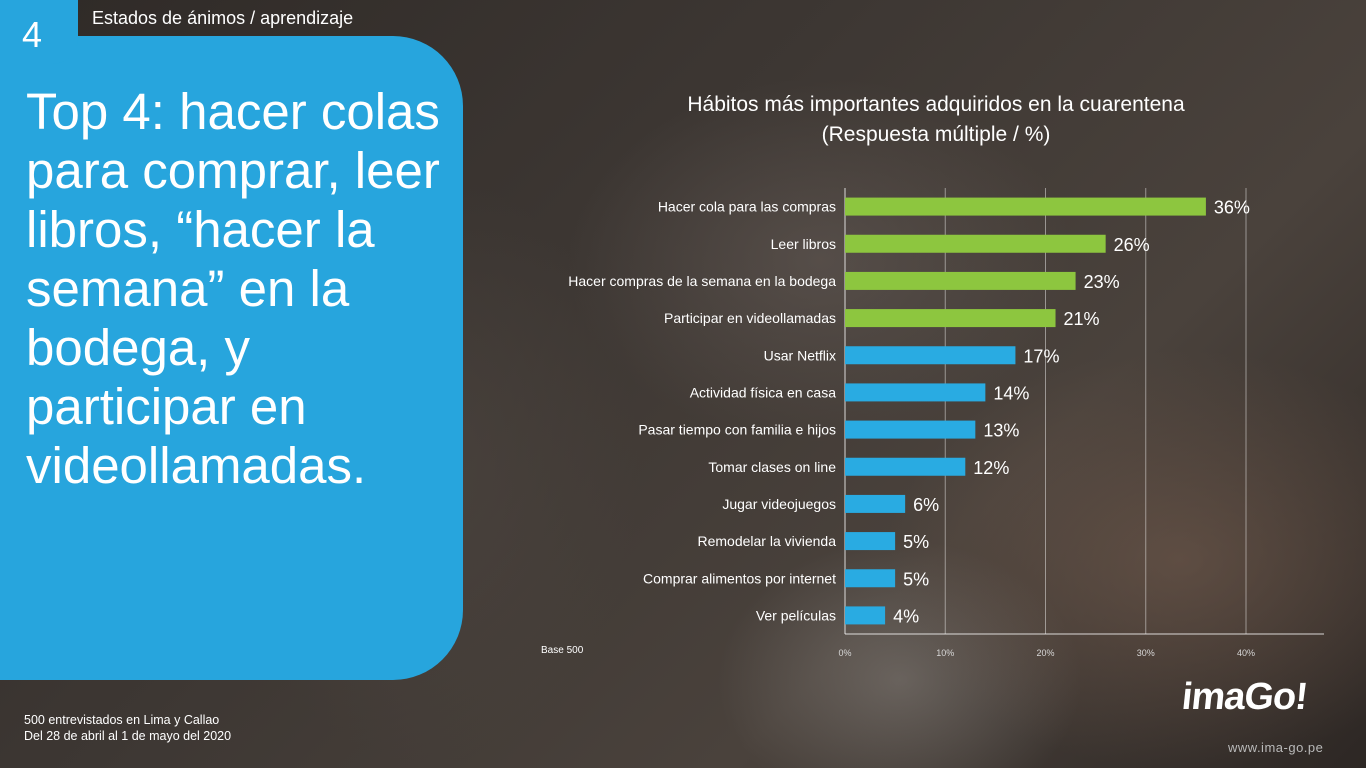  Describe the element at coordinates (800, 355) in the screenshot. I see `category-label: Usar Netflix` at that location.